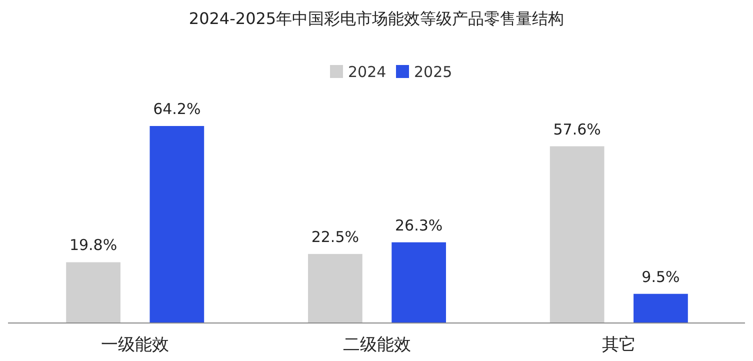  What do you see at coordinates (619, 345) in the screenshot?
I see `x-tick-label: 其它` at bounding box center [619, 345].